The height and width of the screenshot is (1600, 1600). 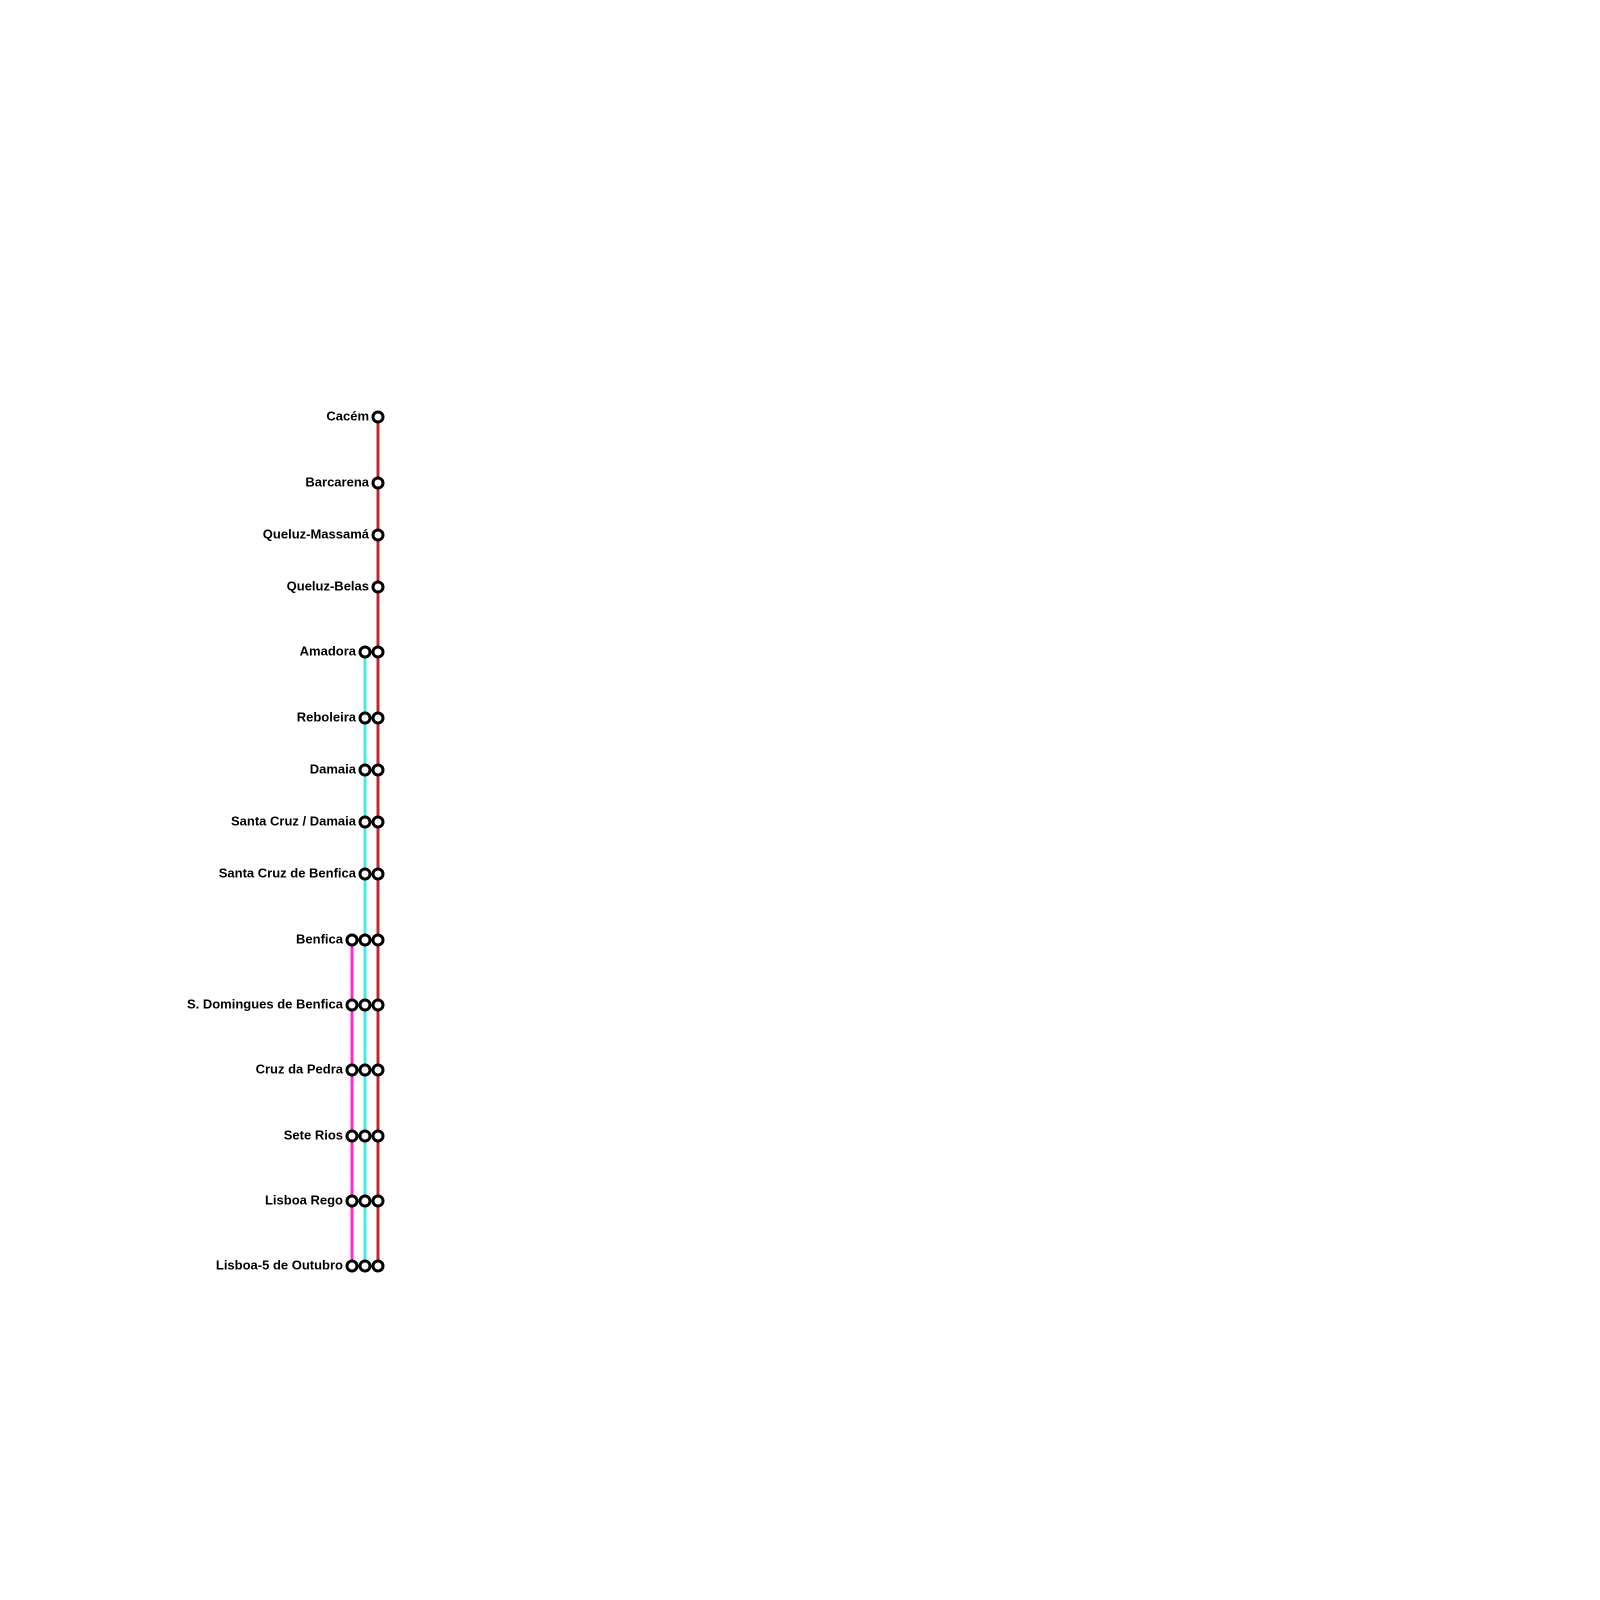 I want to click on station-label: Lisboa-5 de Outubro, so click(x=279, y=1264).